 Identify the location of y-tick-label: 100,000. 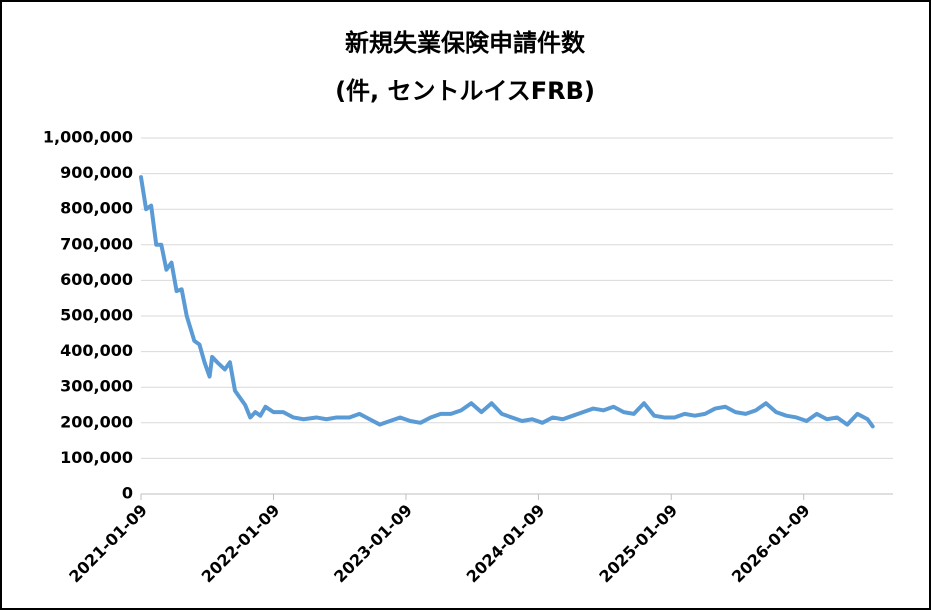
(96, 457).